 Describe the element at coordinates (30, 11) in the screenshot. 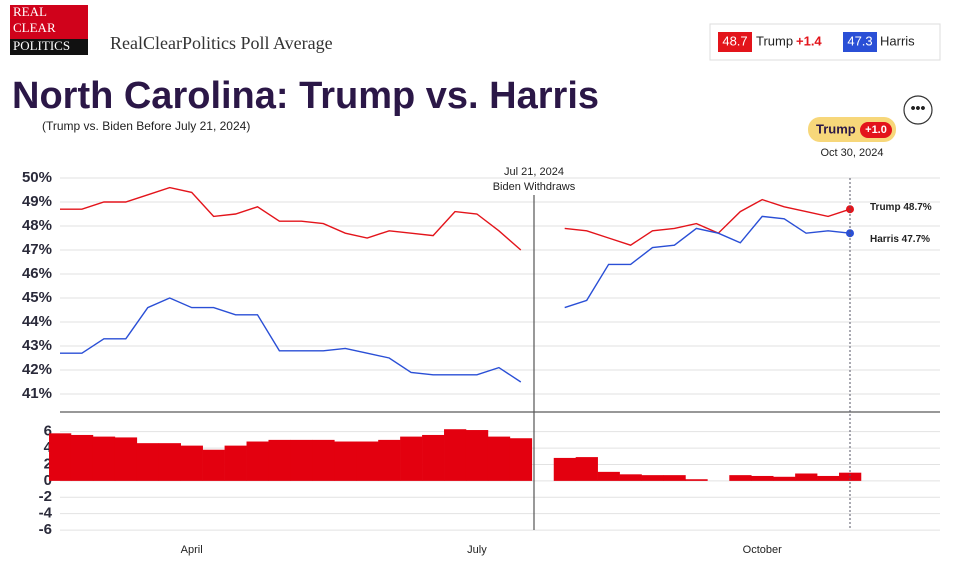

I see `logo-text: REAL` at that location.